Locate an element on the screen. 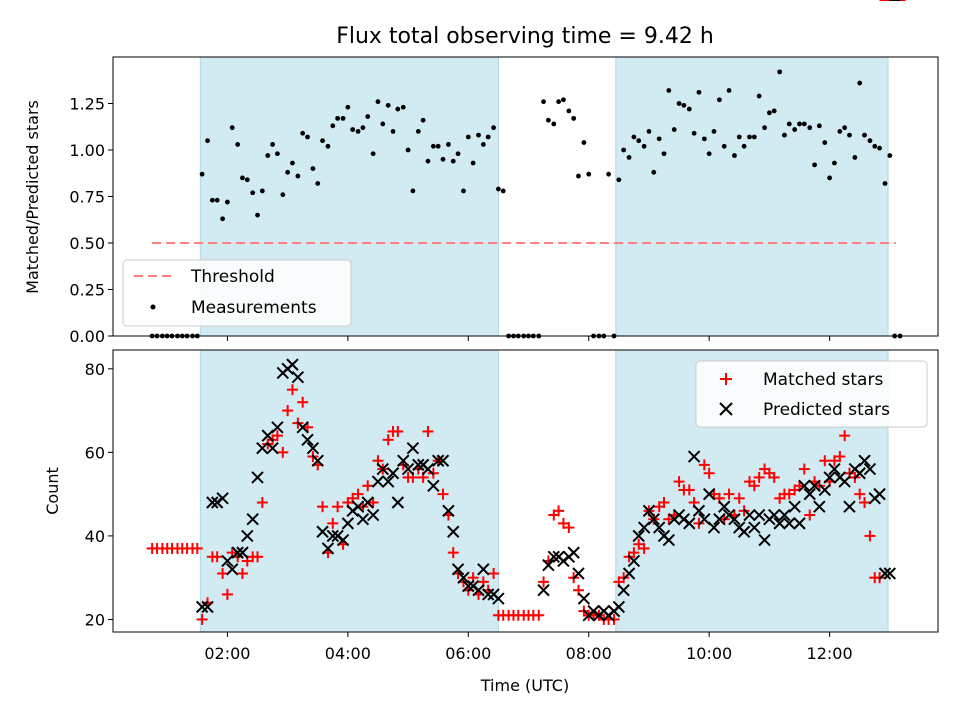 The height and width of the screenshot is (720, 960). predicted-legend-icon is located at coordinates (726, 409).